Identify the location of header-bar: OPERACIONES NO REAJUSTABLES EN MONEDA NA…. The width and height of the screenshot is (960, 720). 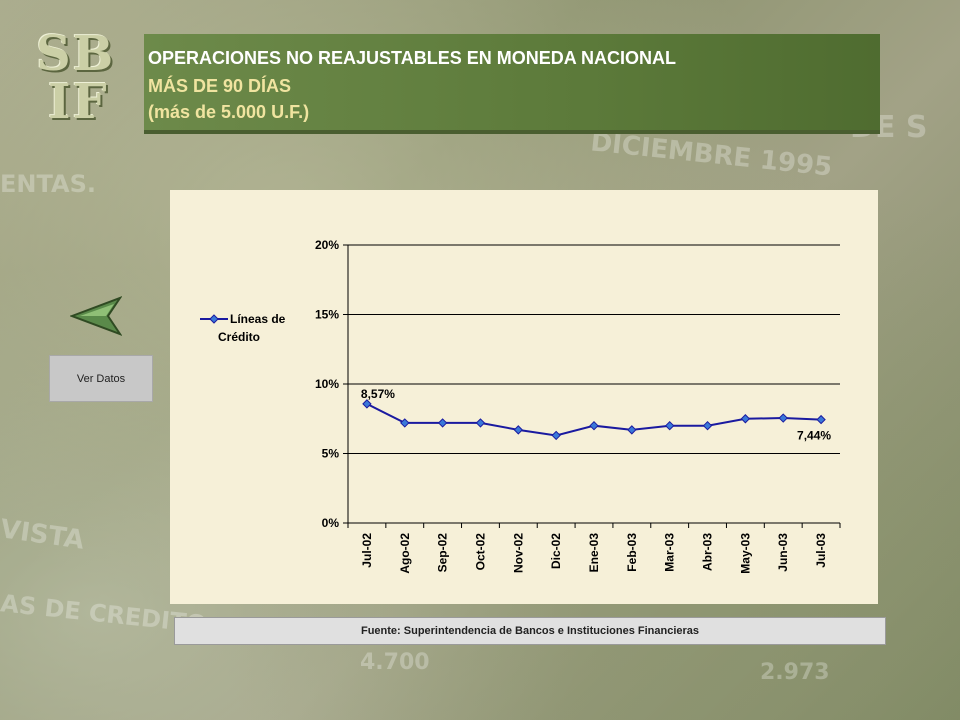
(512, 84).